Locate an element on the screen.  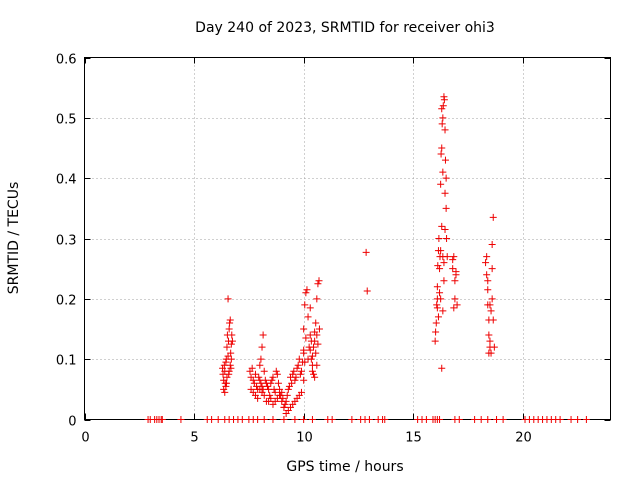
y-tick-label: 0.2 is located at coordinates (66, 301).